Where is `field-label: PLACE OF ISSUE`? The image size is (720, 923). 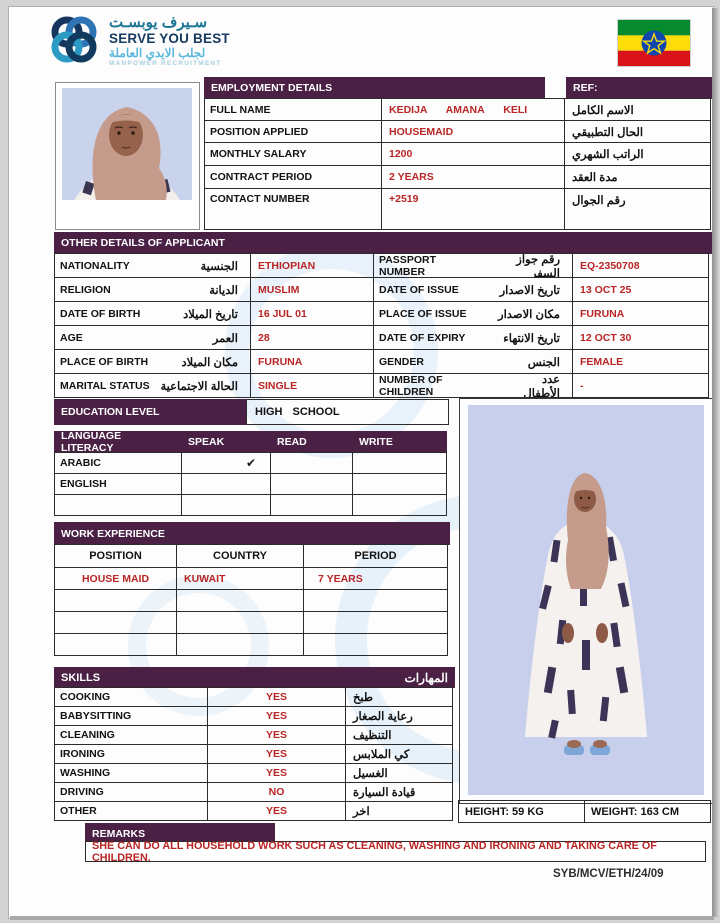
field-label: PLACE OF ISSUE is located at coordinates (423, 313).